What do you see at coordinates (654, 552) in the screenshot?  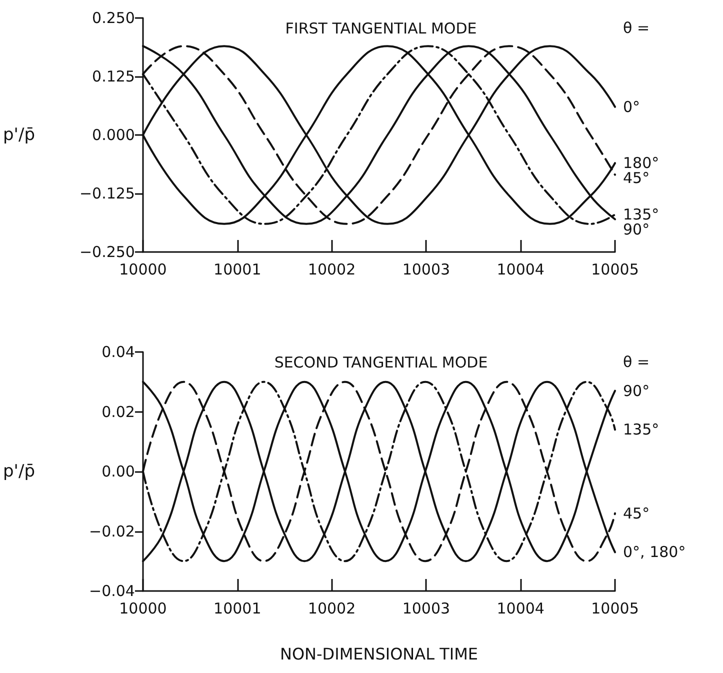 I see `series-label: 0°, 180°` at bounding box center [654, 552].